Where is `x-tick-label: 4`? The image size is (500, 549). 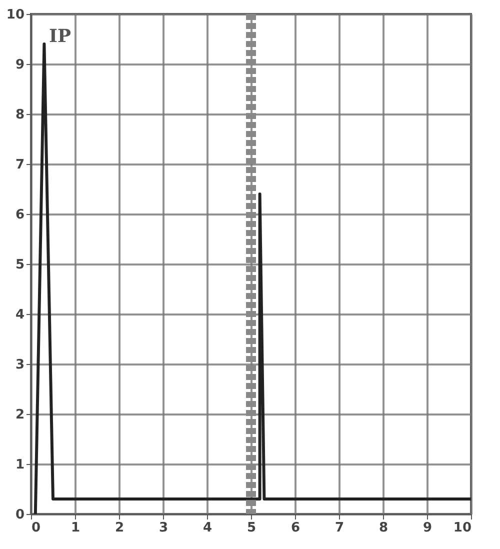
x-tick-label: 4 is located at coordinates (207, 528).